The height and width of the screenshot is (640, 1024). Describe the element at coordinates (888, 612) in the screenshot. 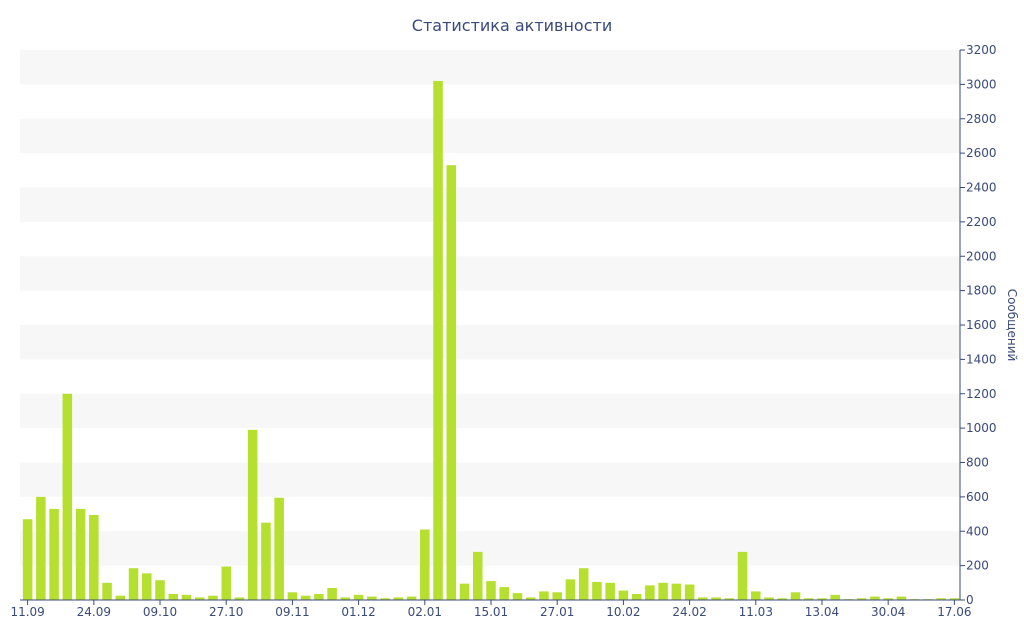

I see `x-tick-label: 30.04` at that location.